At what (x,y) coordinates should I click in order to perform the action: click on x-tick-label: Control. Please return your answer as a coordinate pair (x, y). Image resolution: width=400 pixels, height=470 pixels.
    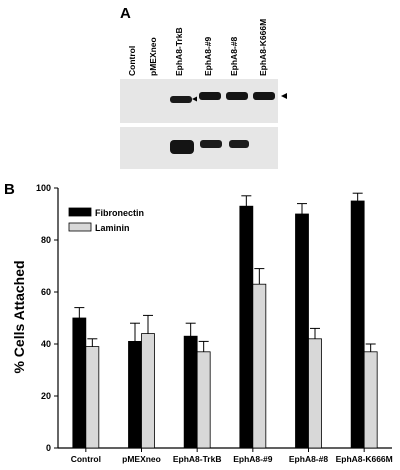
    Looking at the image, I should click on (86, 459).